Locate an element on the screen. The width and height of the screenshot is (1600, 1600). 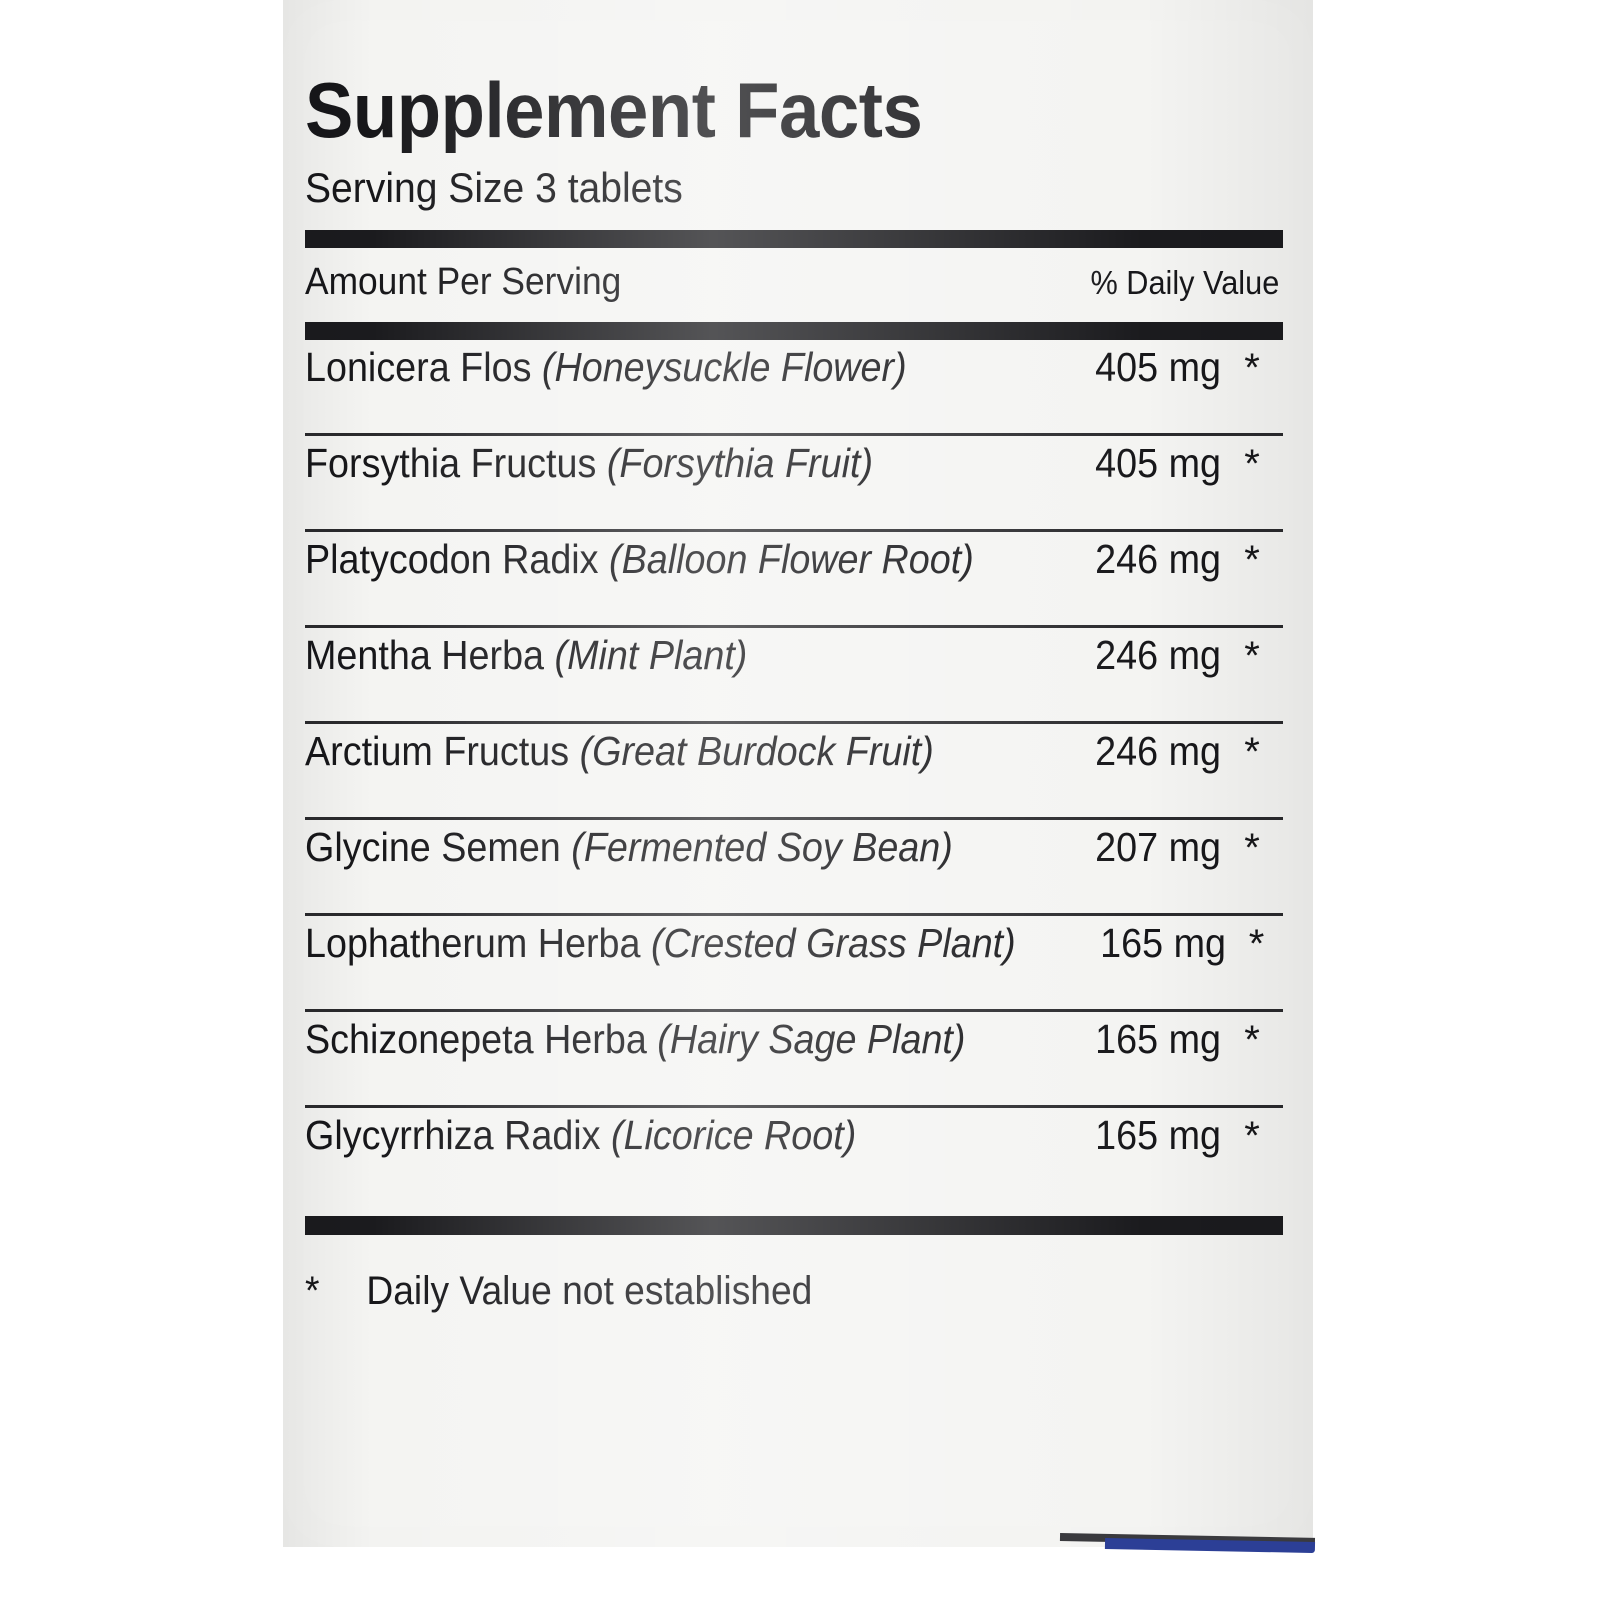
ingredient-name: Forsythia Fructus (Forsythia Fruit) is located at coordinates (658, 463).